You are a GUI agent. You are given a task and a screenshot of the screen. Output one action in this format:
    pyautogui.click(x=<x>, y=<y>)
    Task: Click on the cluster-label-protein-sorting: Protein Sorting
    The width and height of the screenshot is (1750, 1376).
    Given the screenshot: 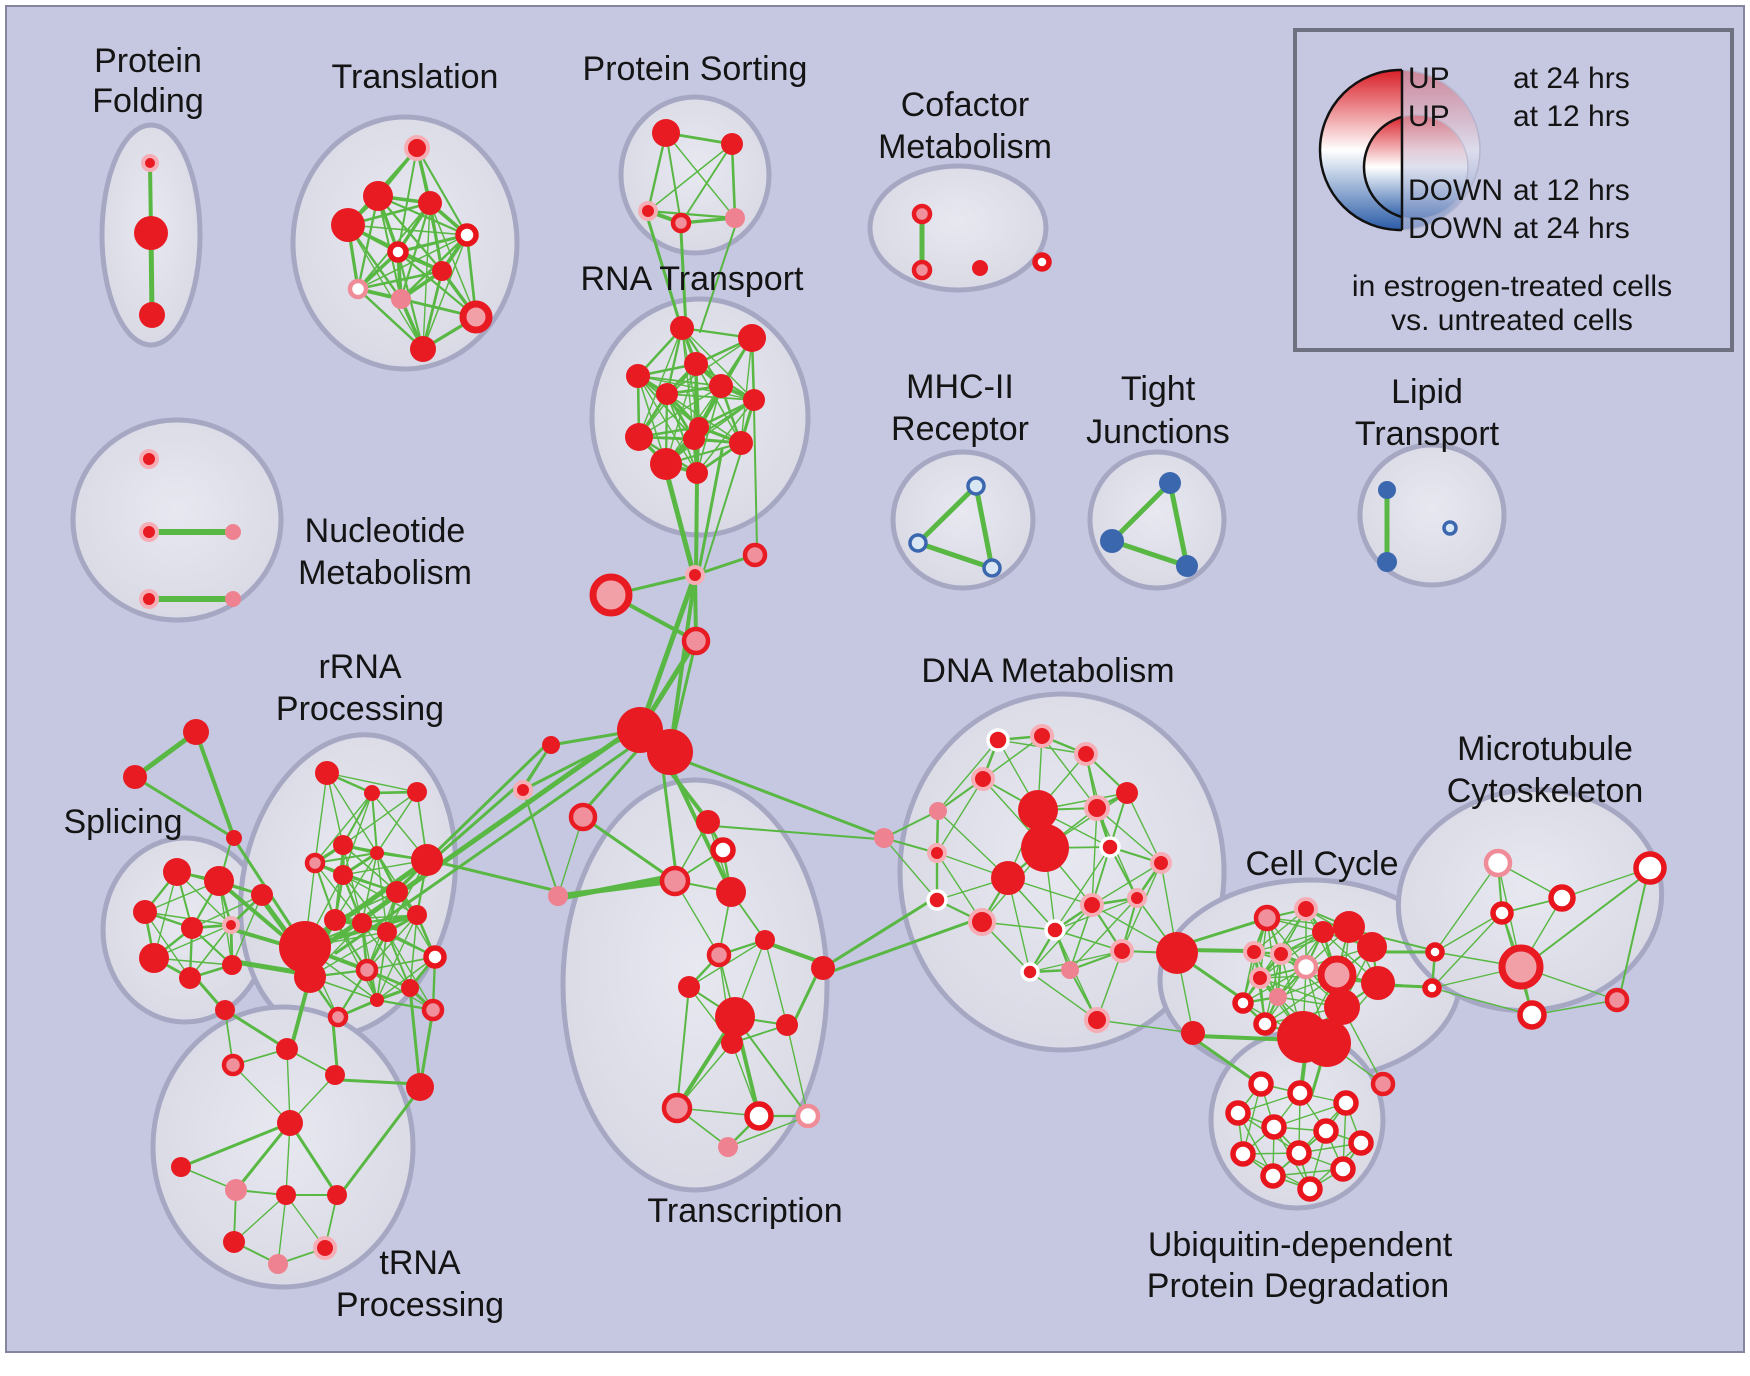 What is the action you would take?
    pyautogui.click(x=695, y=69)
    